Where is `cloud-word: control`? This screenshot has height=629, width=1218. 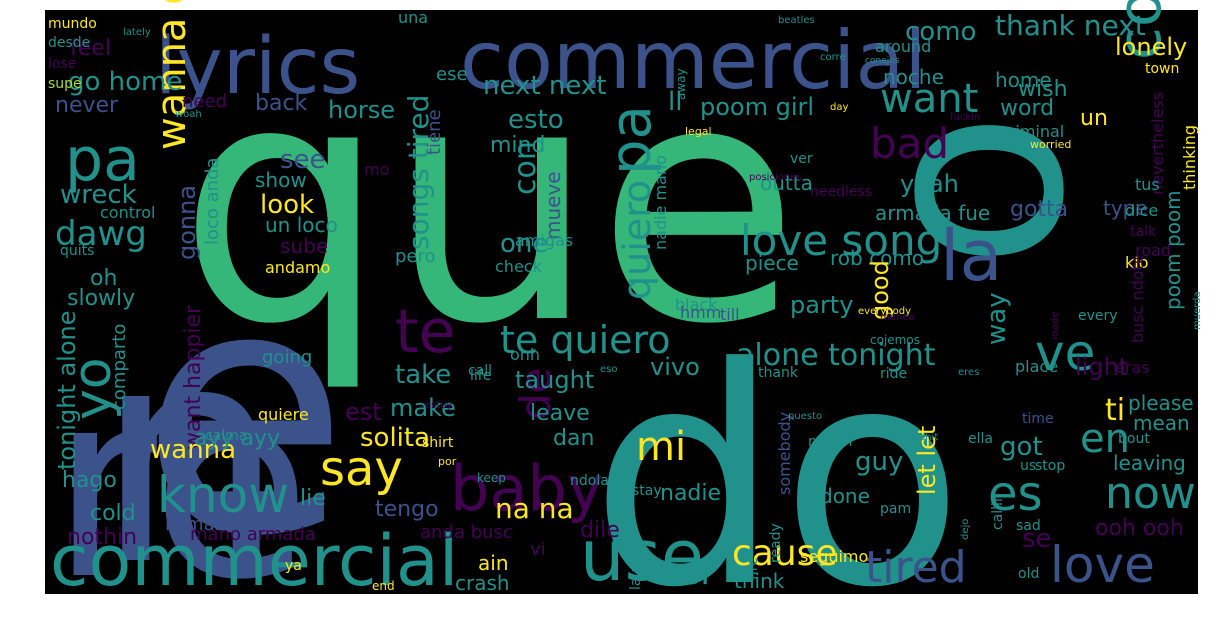
cloud-word: control is located at coordinates (127, 212).